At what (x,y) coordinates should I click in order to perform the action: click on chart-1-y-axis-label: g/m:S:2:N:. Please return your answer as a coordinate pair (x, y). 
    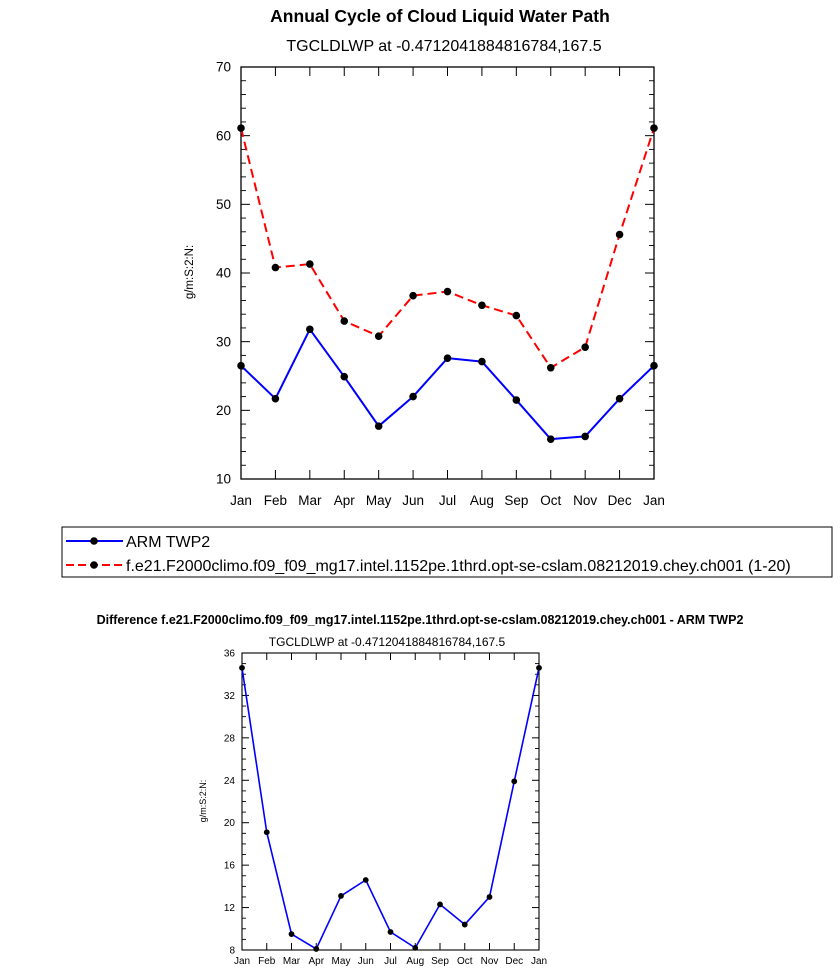
    Looking at the image, I should click on (190, 272).